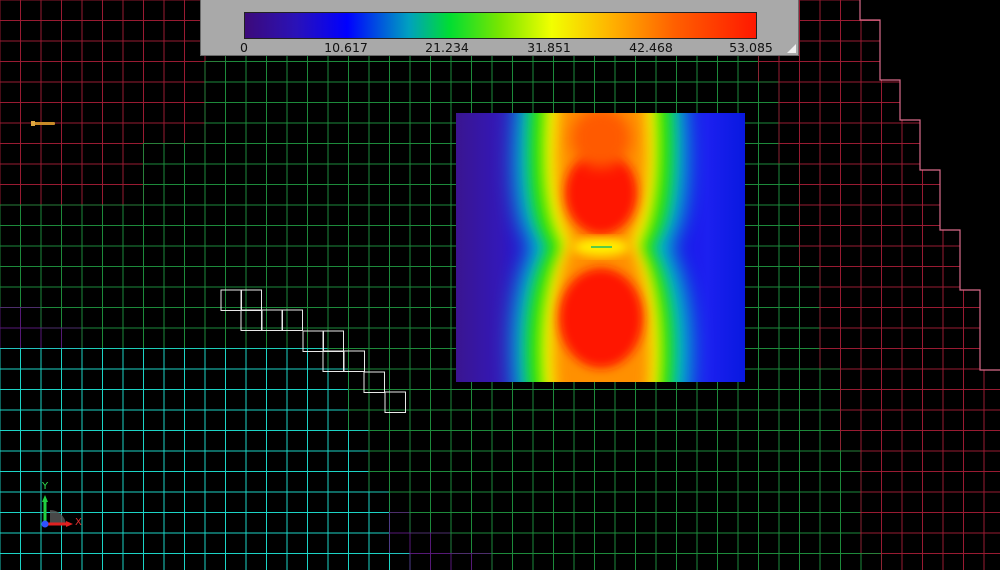  I want to click on axis-triad: Y X, so click(58, 508).